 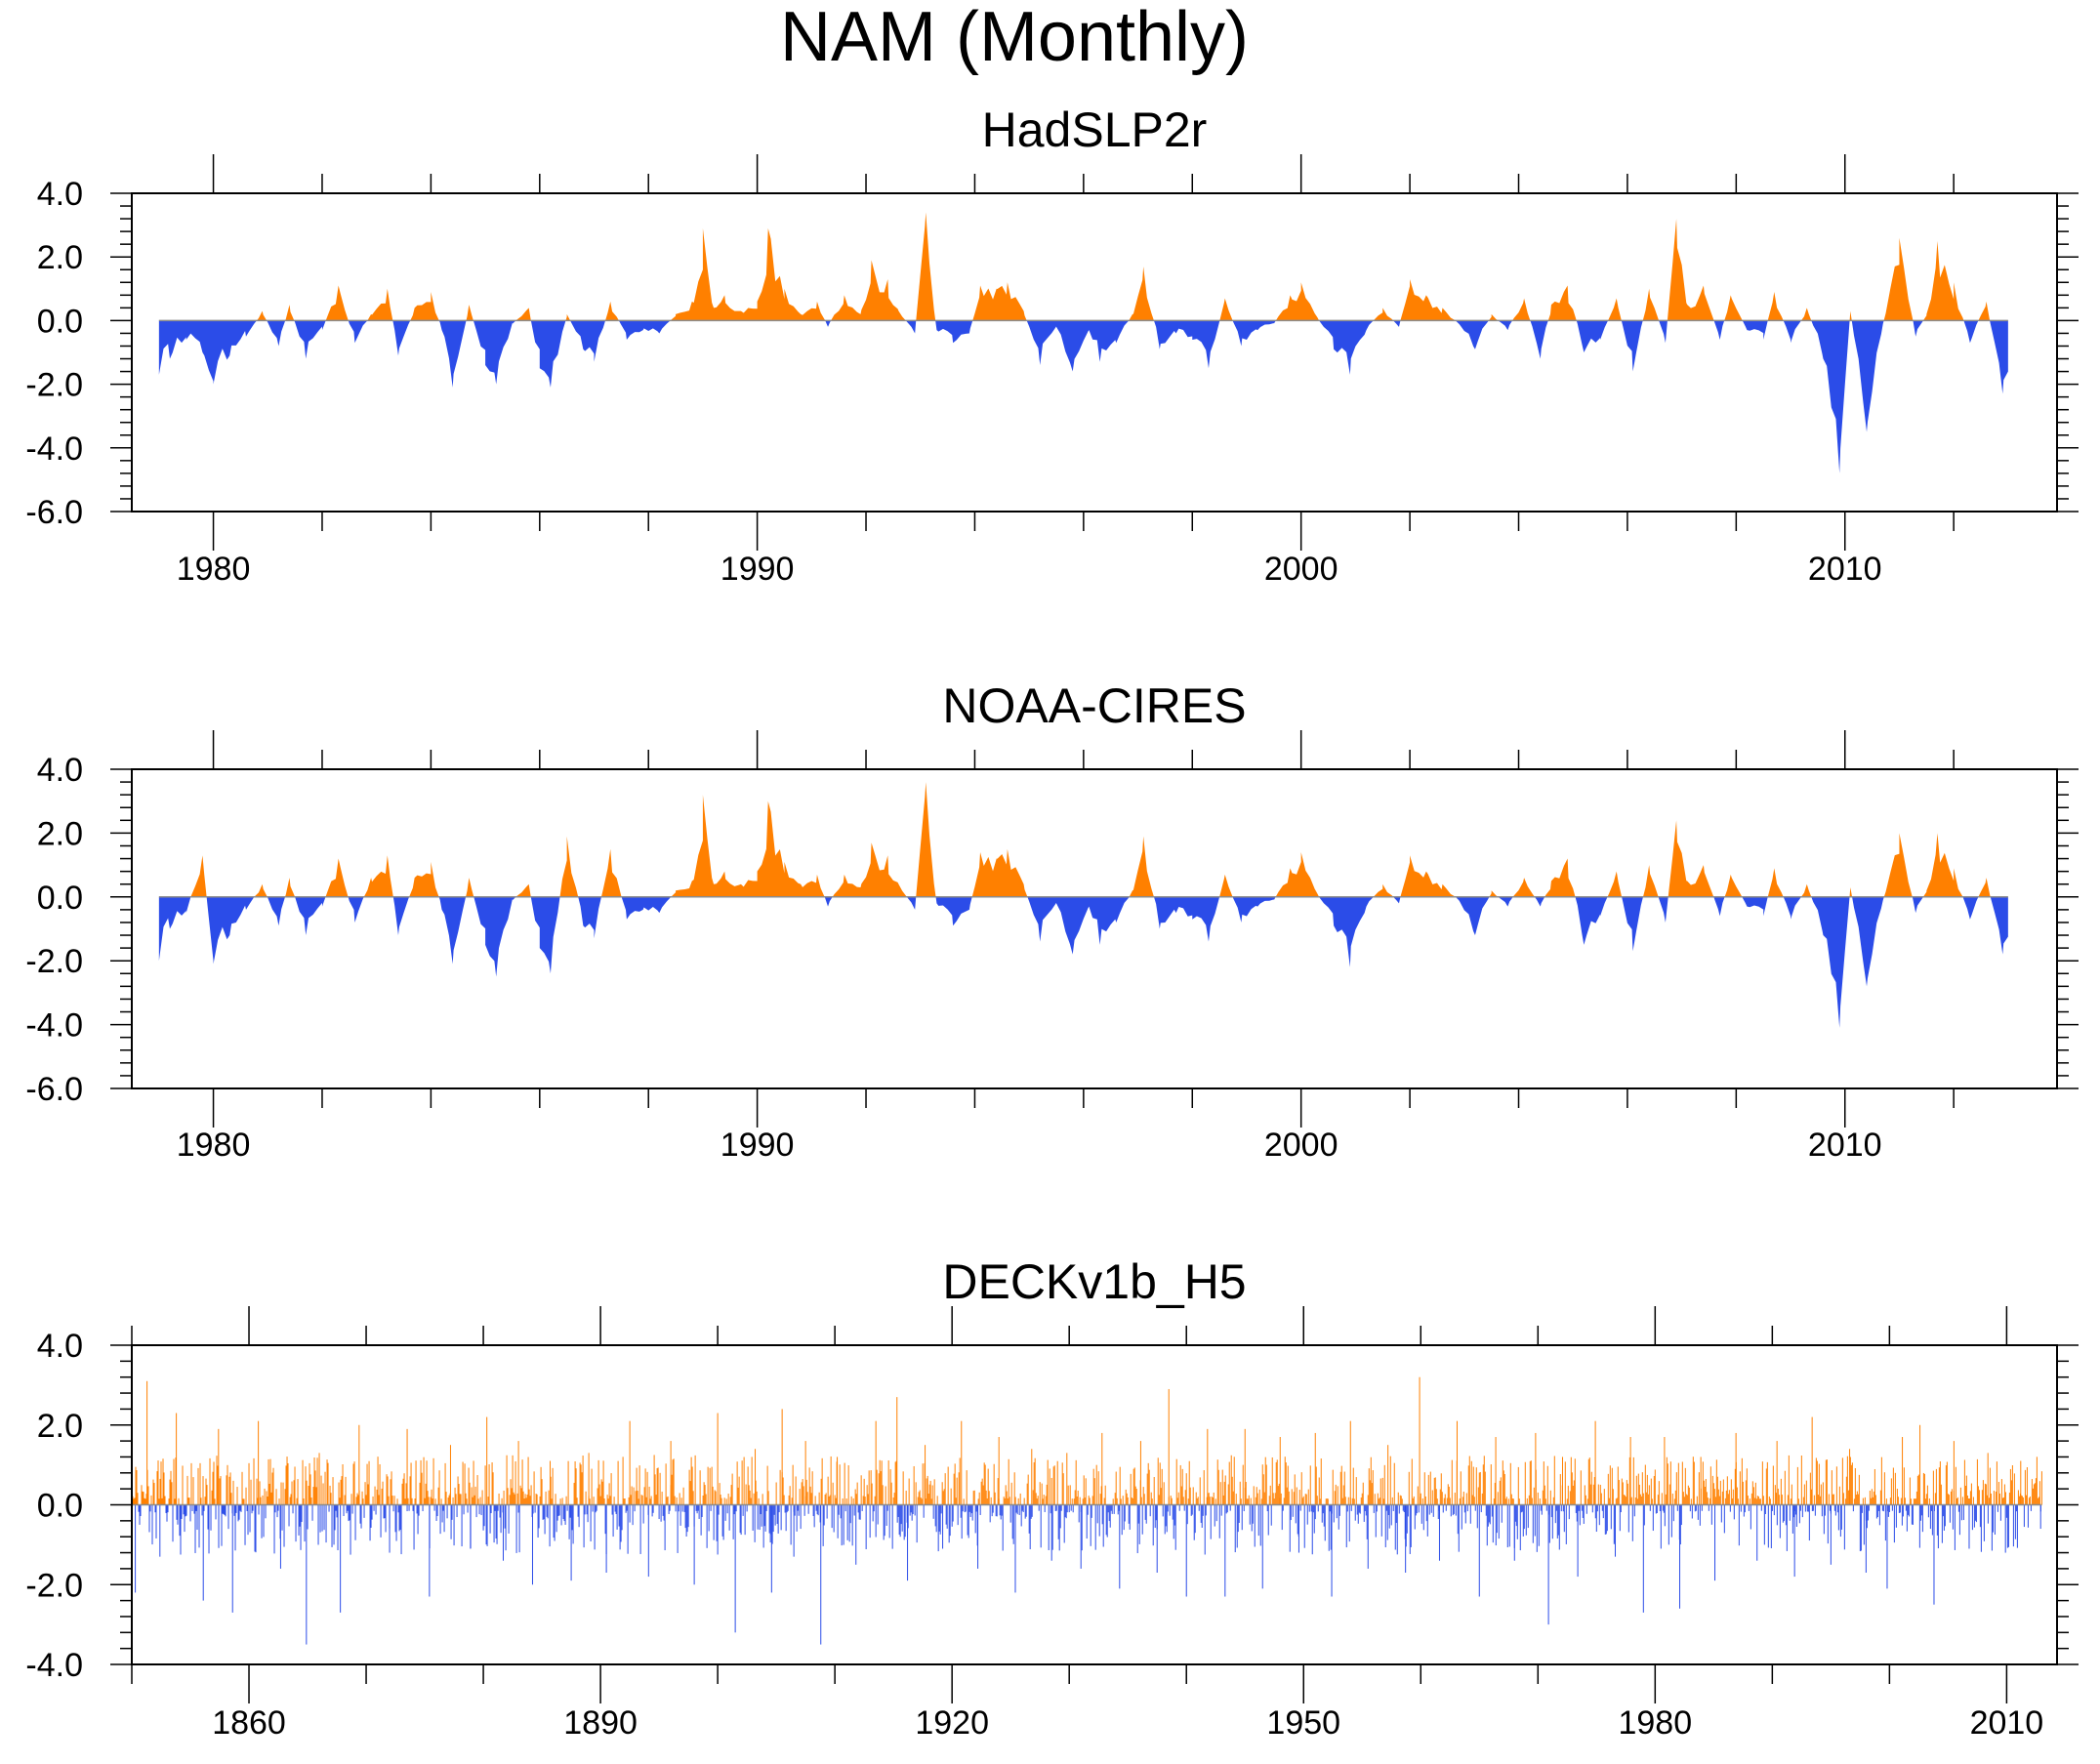 What do you see at coordinates (54, 962) in the screenshot?
I see `y-tick-label: -2.0` at bounding box center [54, 962].